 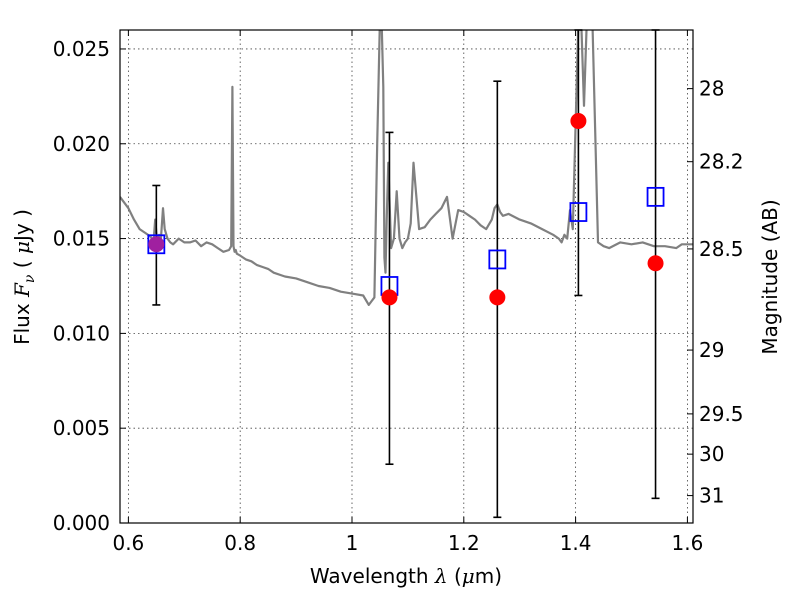 I want to click on y2-tick-label: 29, so click(x=711, y=350).